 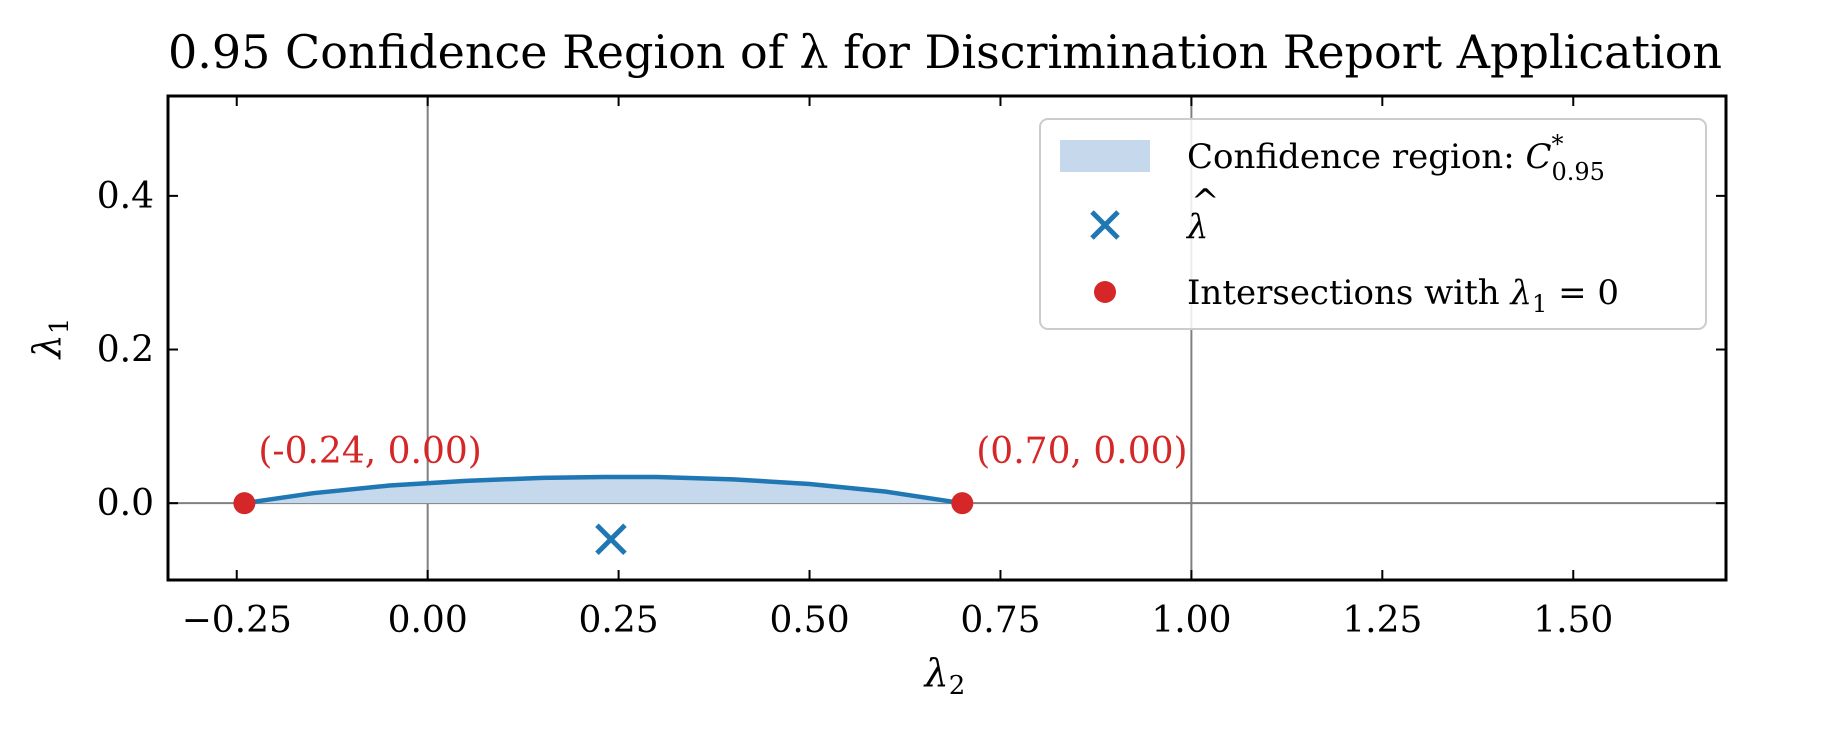 I want to click on legend-label-intersections: Intersections with λ1 = 0, so click(x=1403, y=295).